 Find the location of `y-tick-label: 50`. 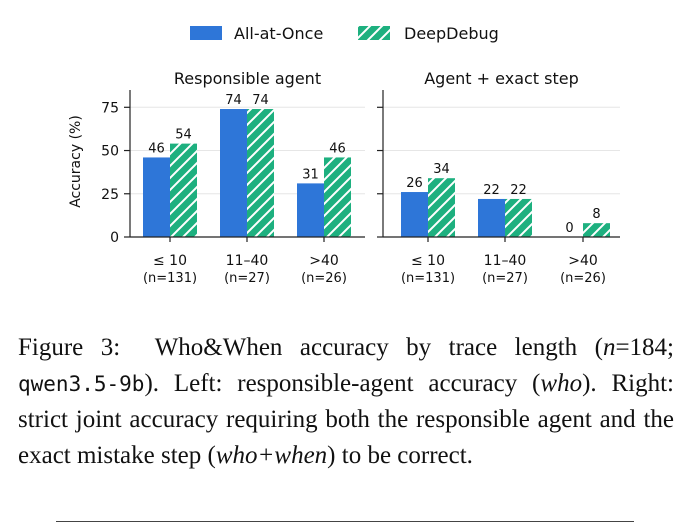

y-tick-label: 50 is located at coordinates (110, 152).